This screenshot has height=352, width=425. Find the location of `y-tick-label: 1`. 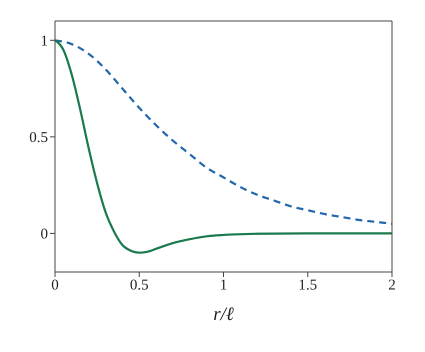

y-tick-label: 1 is located at coordinates (44, 42).